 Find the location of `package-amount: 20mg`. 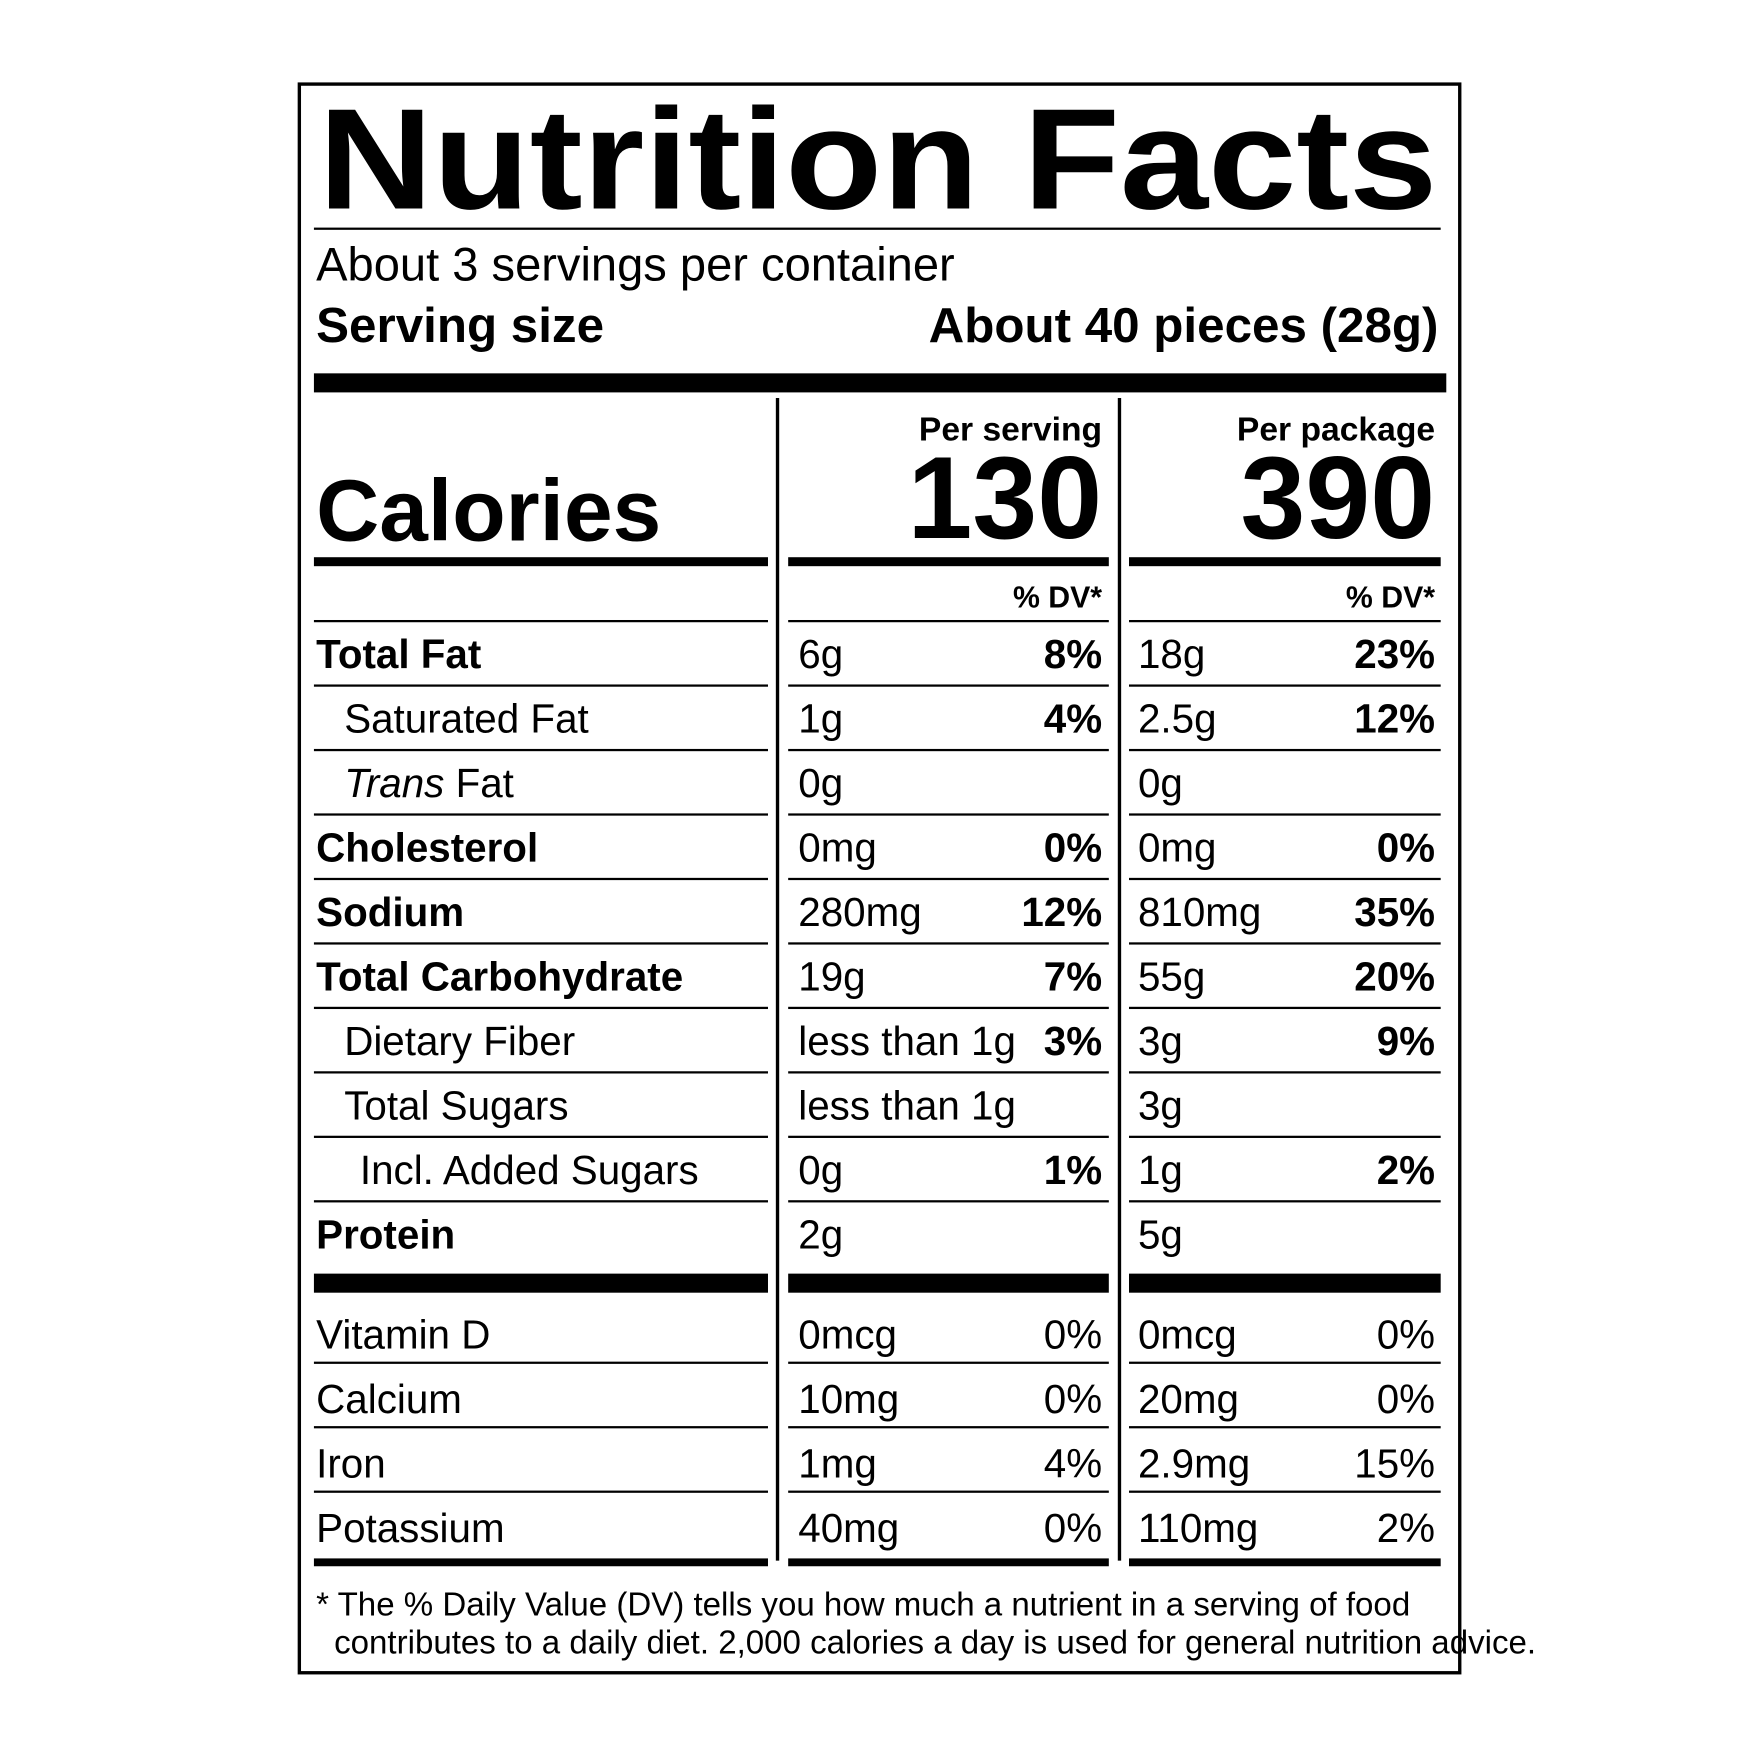

package-amount: 20mg is located at coordinates (1188, 1399).